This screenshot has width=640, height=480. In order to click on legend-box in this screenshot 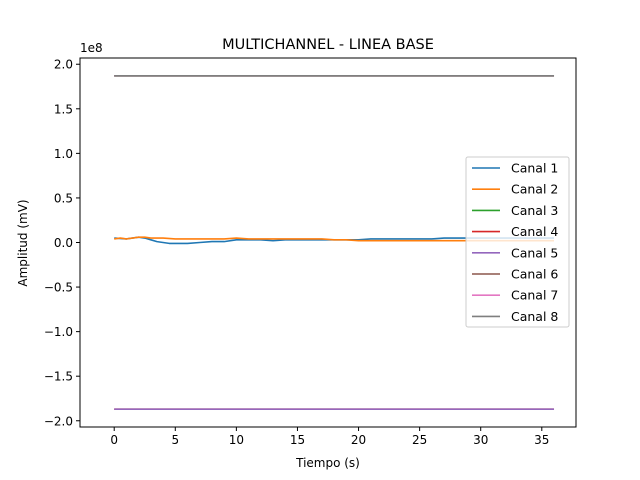, I will do `click(517, 242)`.